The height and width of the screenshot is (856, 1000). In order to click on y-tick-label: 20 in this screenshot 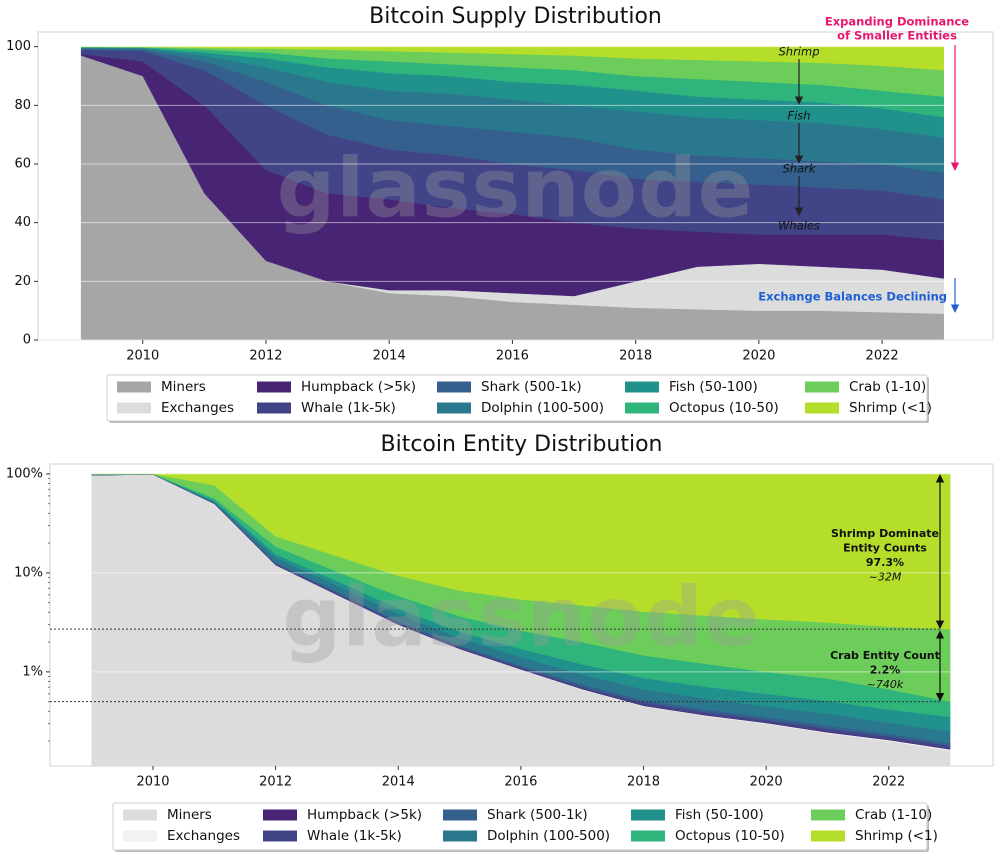, I will do `click(22, 281)`.